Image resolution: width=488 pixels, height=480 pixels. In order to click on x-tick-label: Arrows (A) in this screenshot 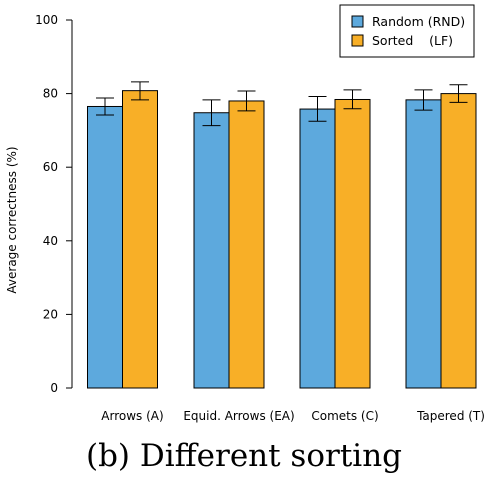, I will do `click(132, 416)`.